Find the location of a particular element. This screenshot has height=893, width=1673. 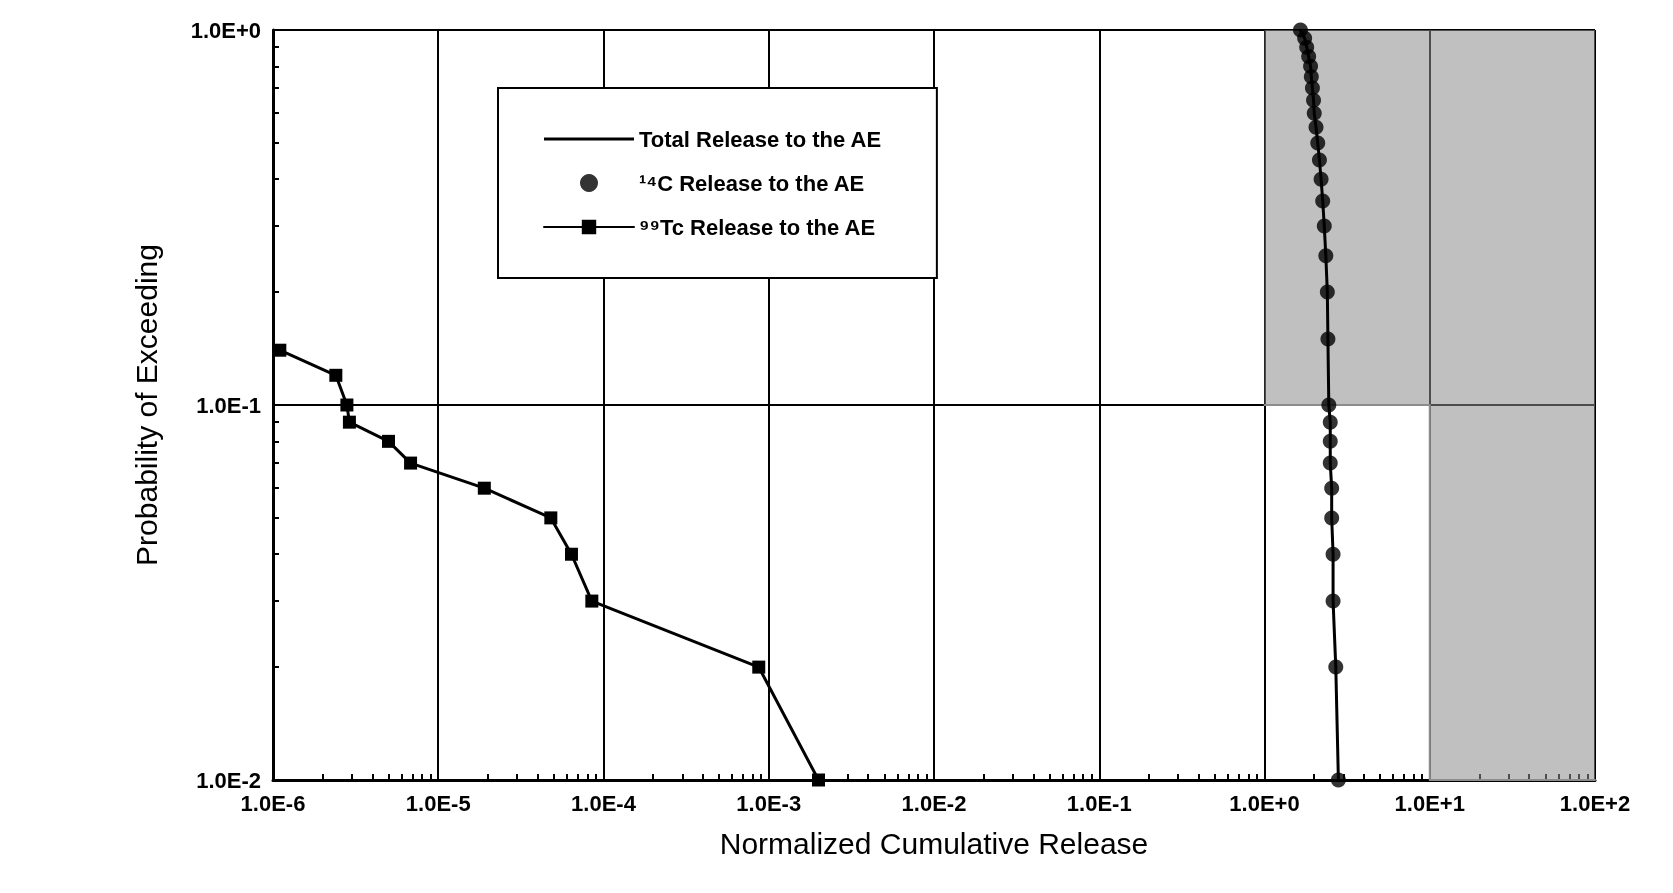

x-tick-label: 1.0E-2 is located at coordinates (934, 803).